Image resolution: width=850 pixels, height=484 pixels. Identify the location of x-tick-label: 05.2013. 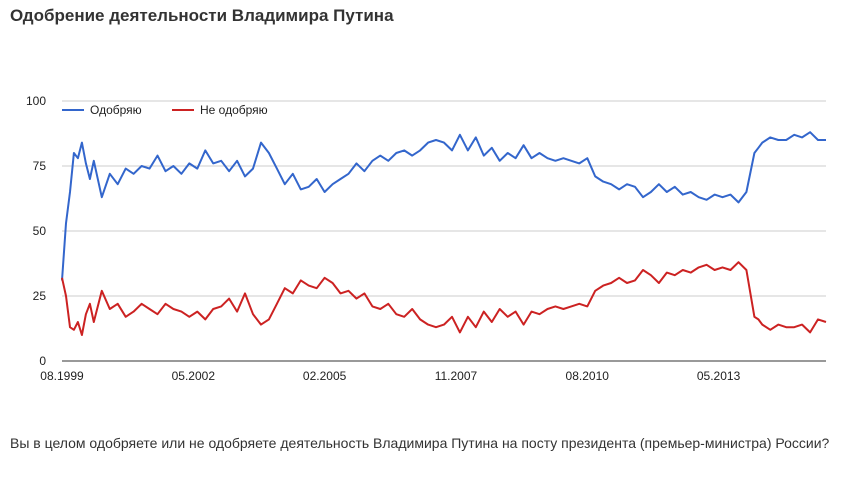
(719, 376).